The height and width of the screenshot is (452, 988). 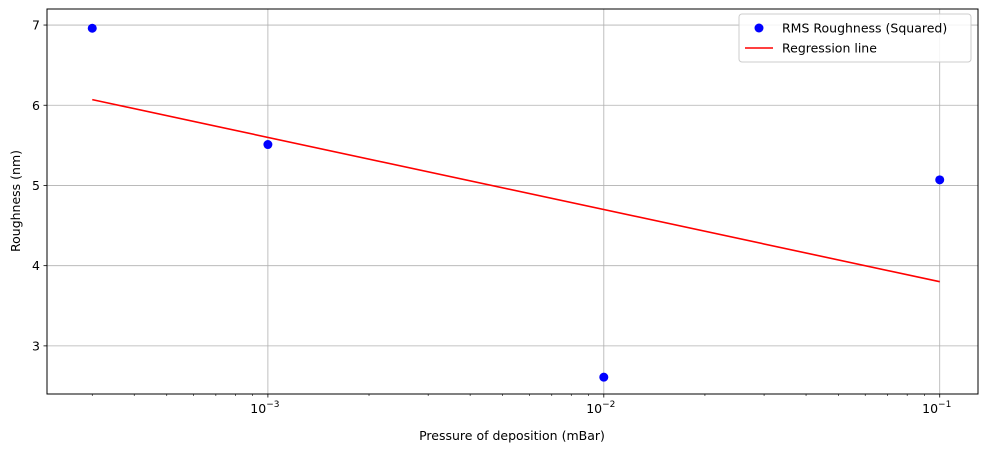 What do you see at coordinates (864, 28) in the screenshot?
I see `legend-label-scatter: RMS Roughness (Squared)` at bounding box center [864, 28].